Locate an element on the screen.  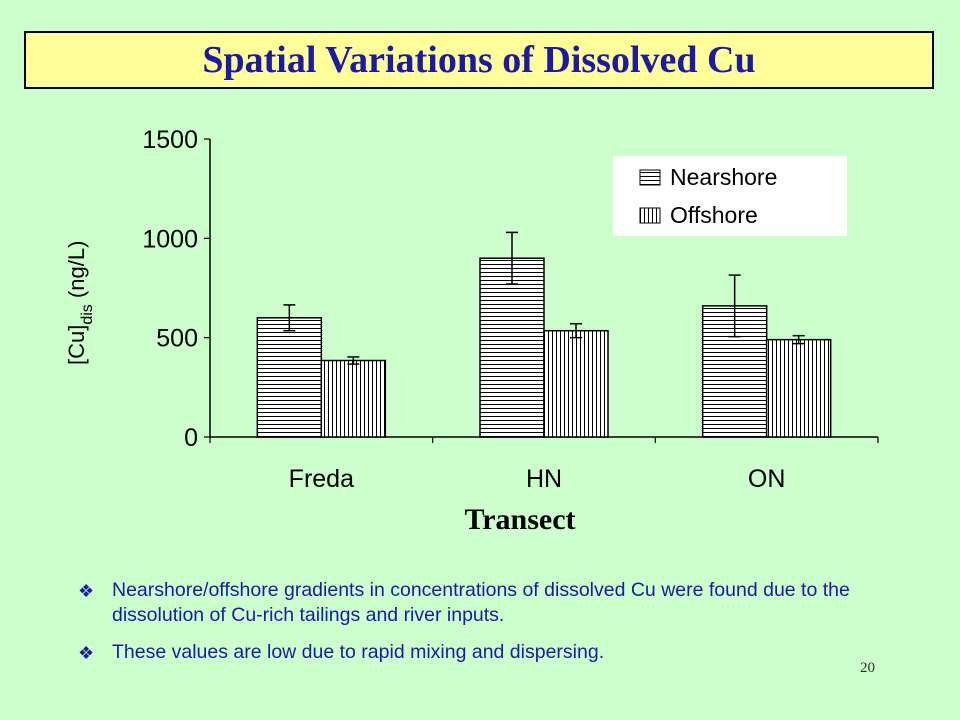
legend-swatch-nearshore is located at coordinates (650, 177).